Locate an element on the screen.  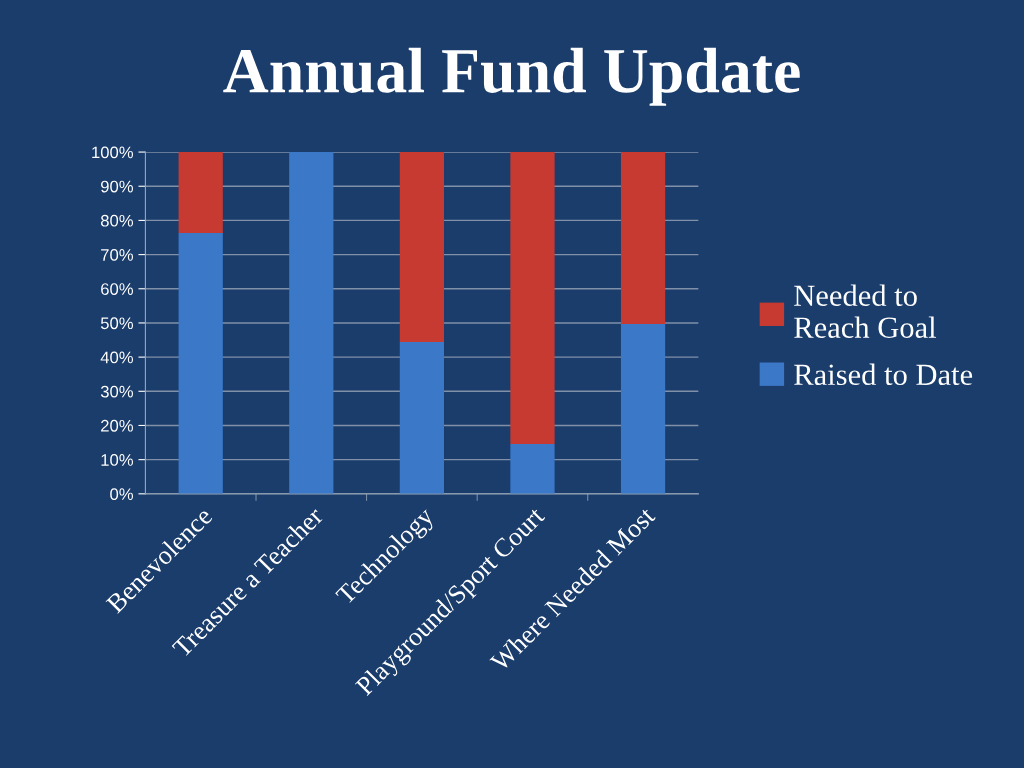
legend-label: Raised to Date is located at coordinates (883, 374).